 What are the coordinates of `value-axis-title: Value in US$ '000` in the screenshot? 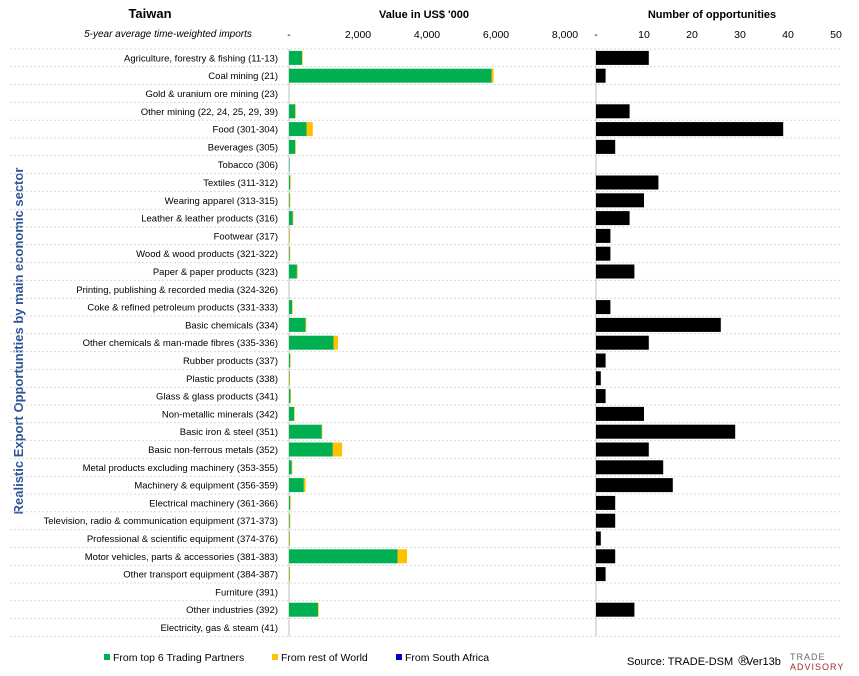 It's located at (424, 15).